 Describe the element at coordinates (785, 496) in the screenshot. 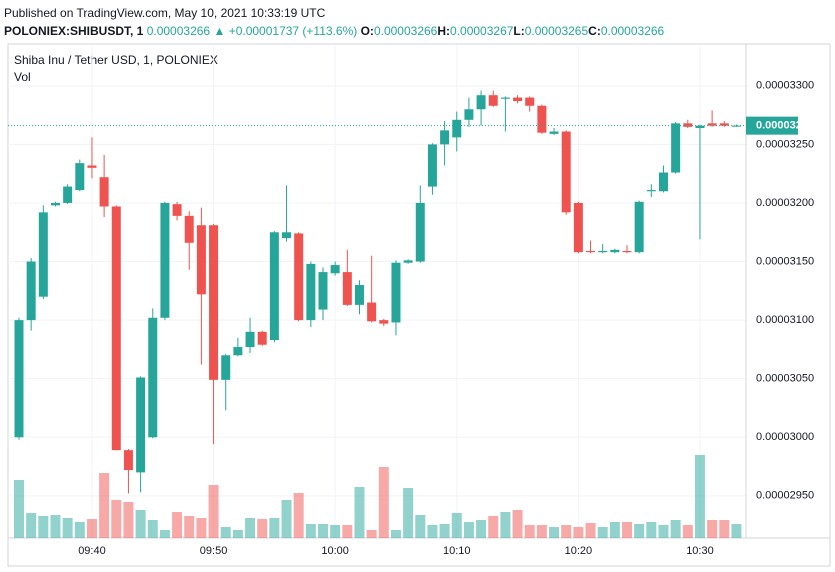

I see `y-tick-label: 0.00002950` at that location.